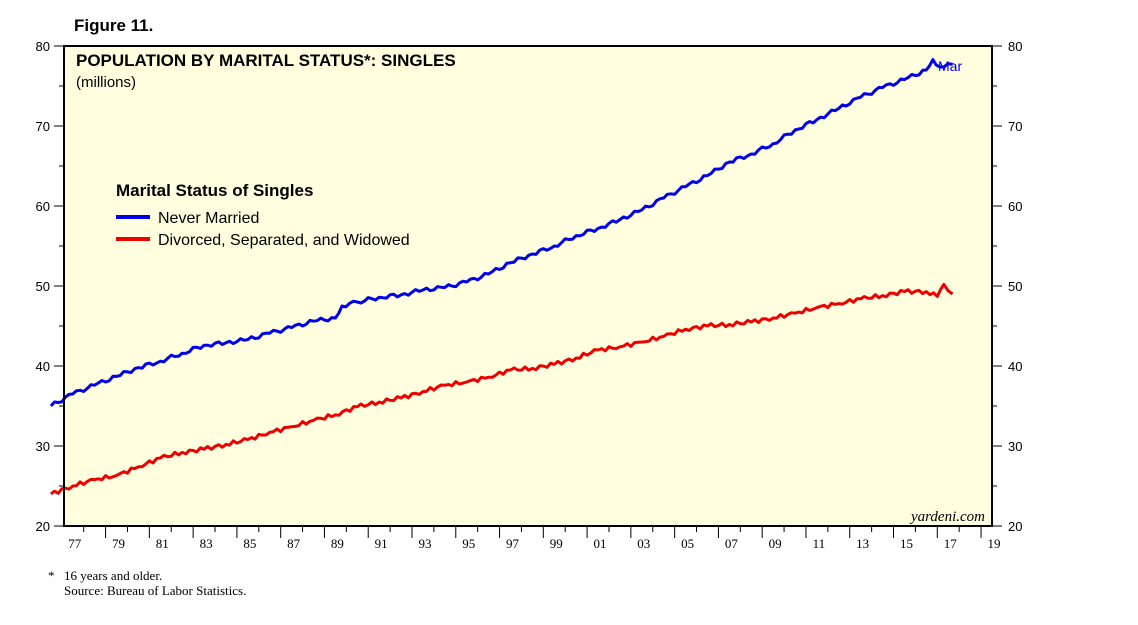 Image resolution: width=1138 pixels, height=625 pixels. What do you see at coordinates (337, 543) in the screenshot?
I see `x-tick-label: 89` at bounding box center [337, 543].